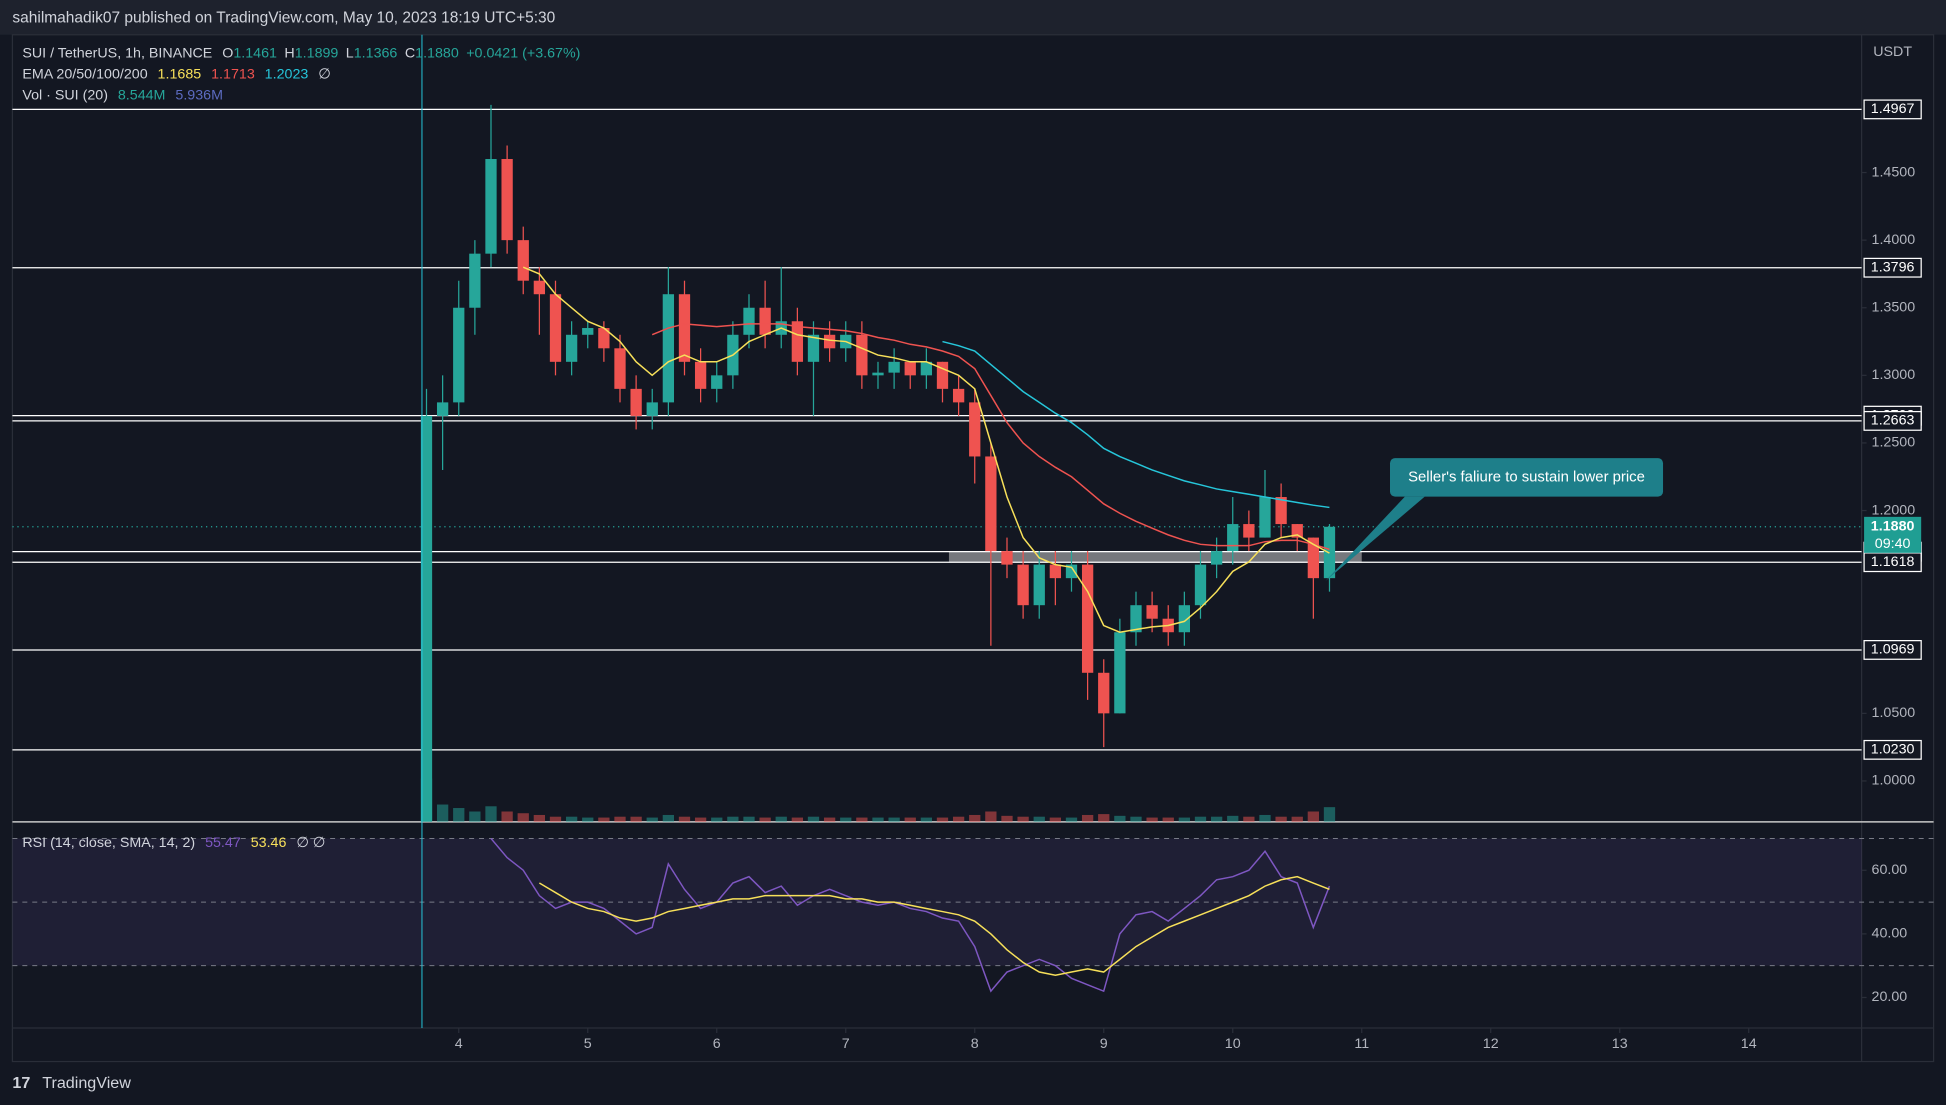 The image size is (1946, 1105). Describe the element at coordinates (1894, 781) in the screenshot. I see `y-tick-label: 1.0000` at that location.